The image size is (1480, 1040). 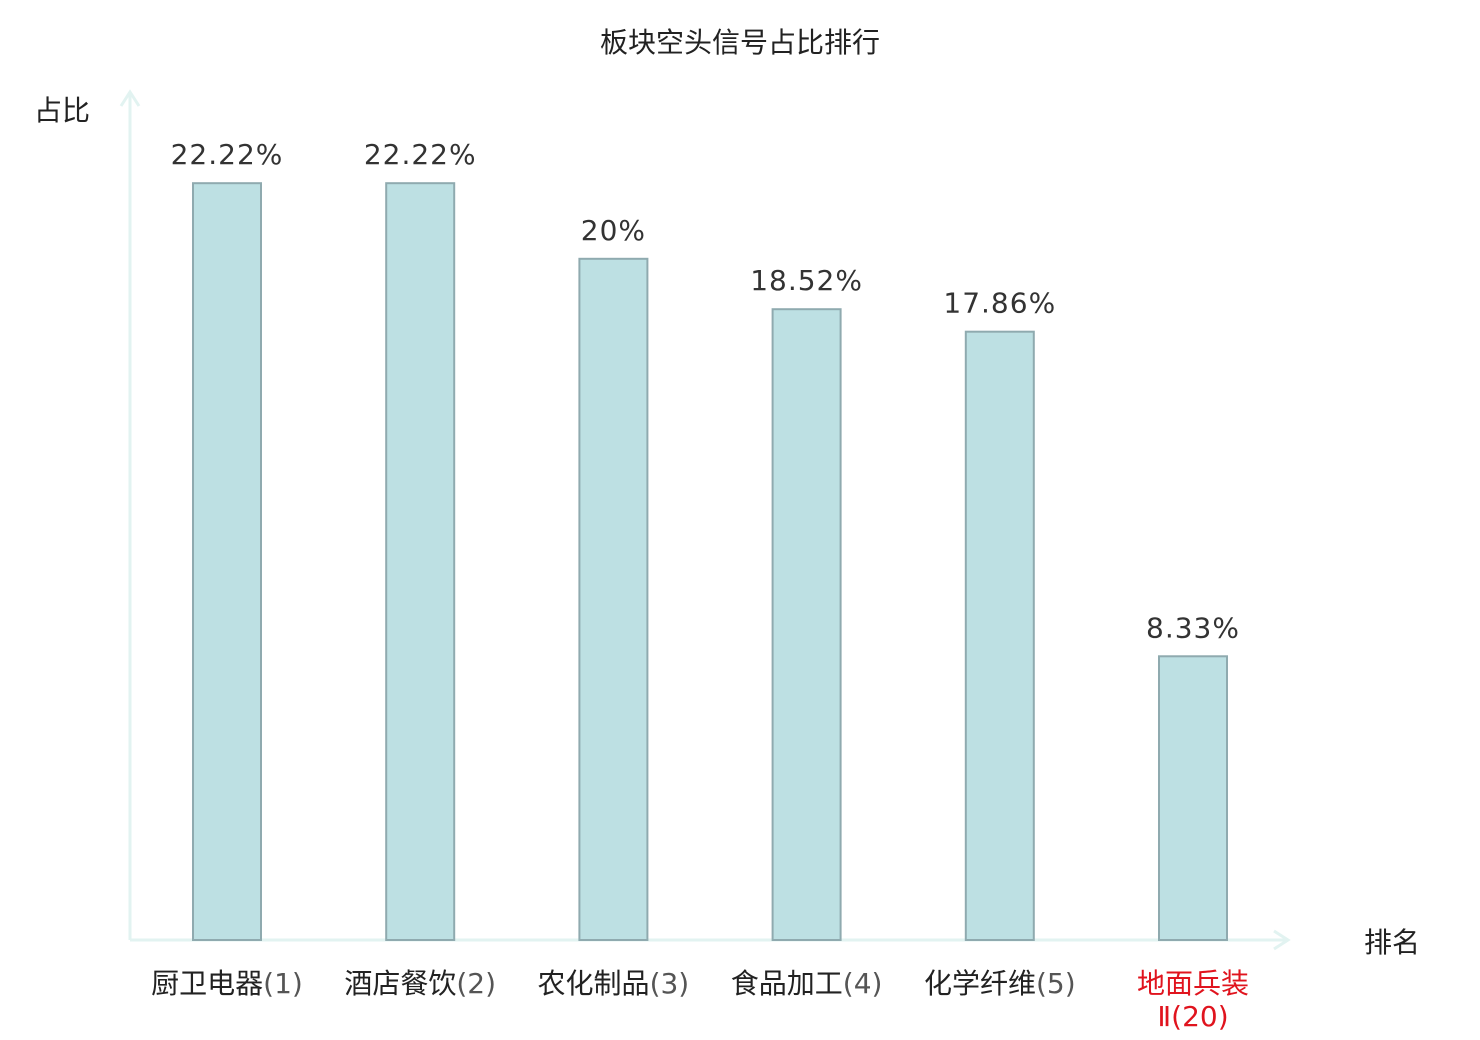 I want to click on x-tick-label: 食品加工(4), so click(x=807, y=983).